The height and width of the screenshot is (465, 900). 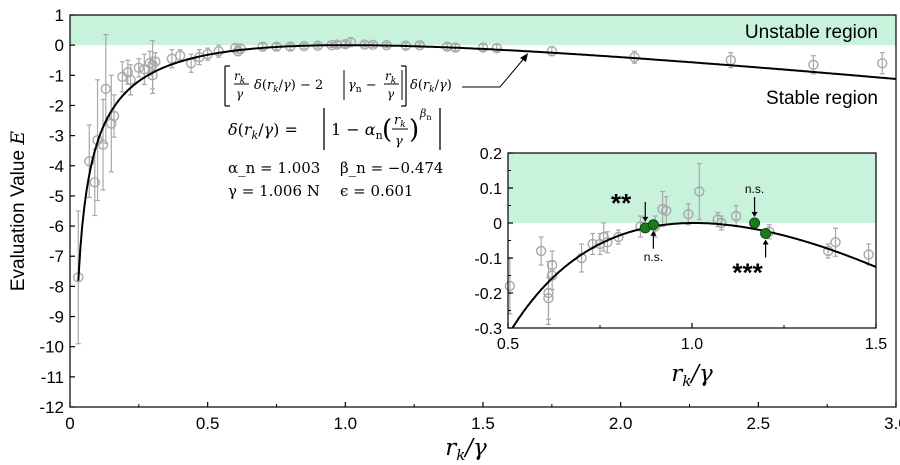 What do you see at coordinates (56, 286) in the screenshot?
I see `y-tick-label: -8` at bounding box center [56, 286].